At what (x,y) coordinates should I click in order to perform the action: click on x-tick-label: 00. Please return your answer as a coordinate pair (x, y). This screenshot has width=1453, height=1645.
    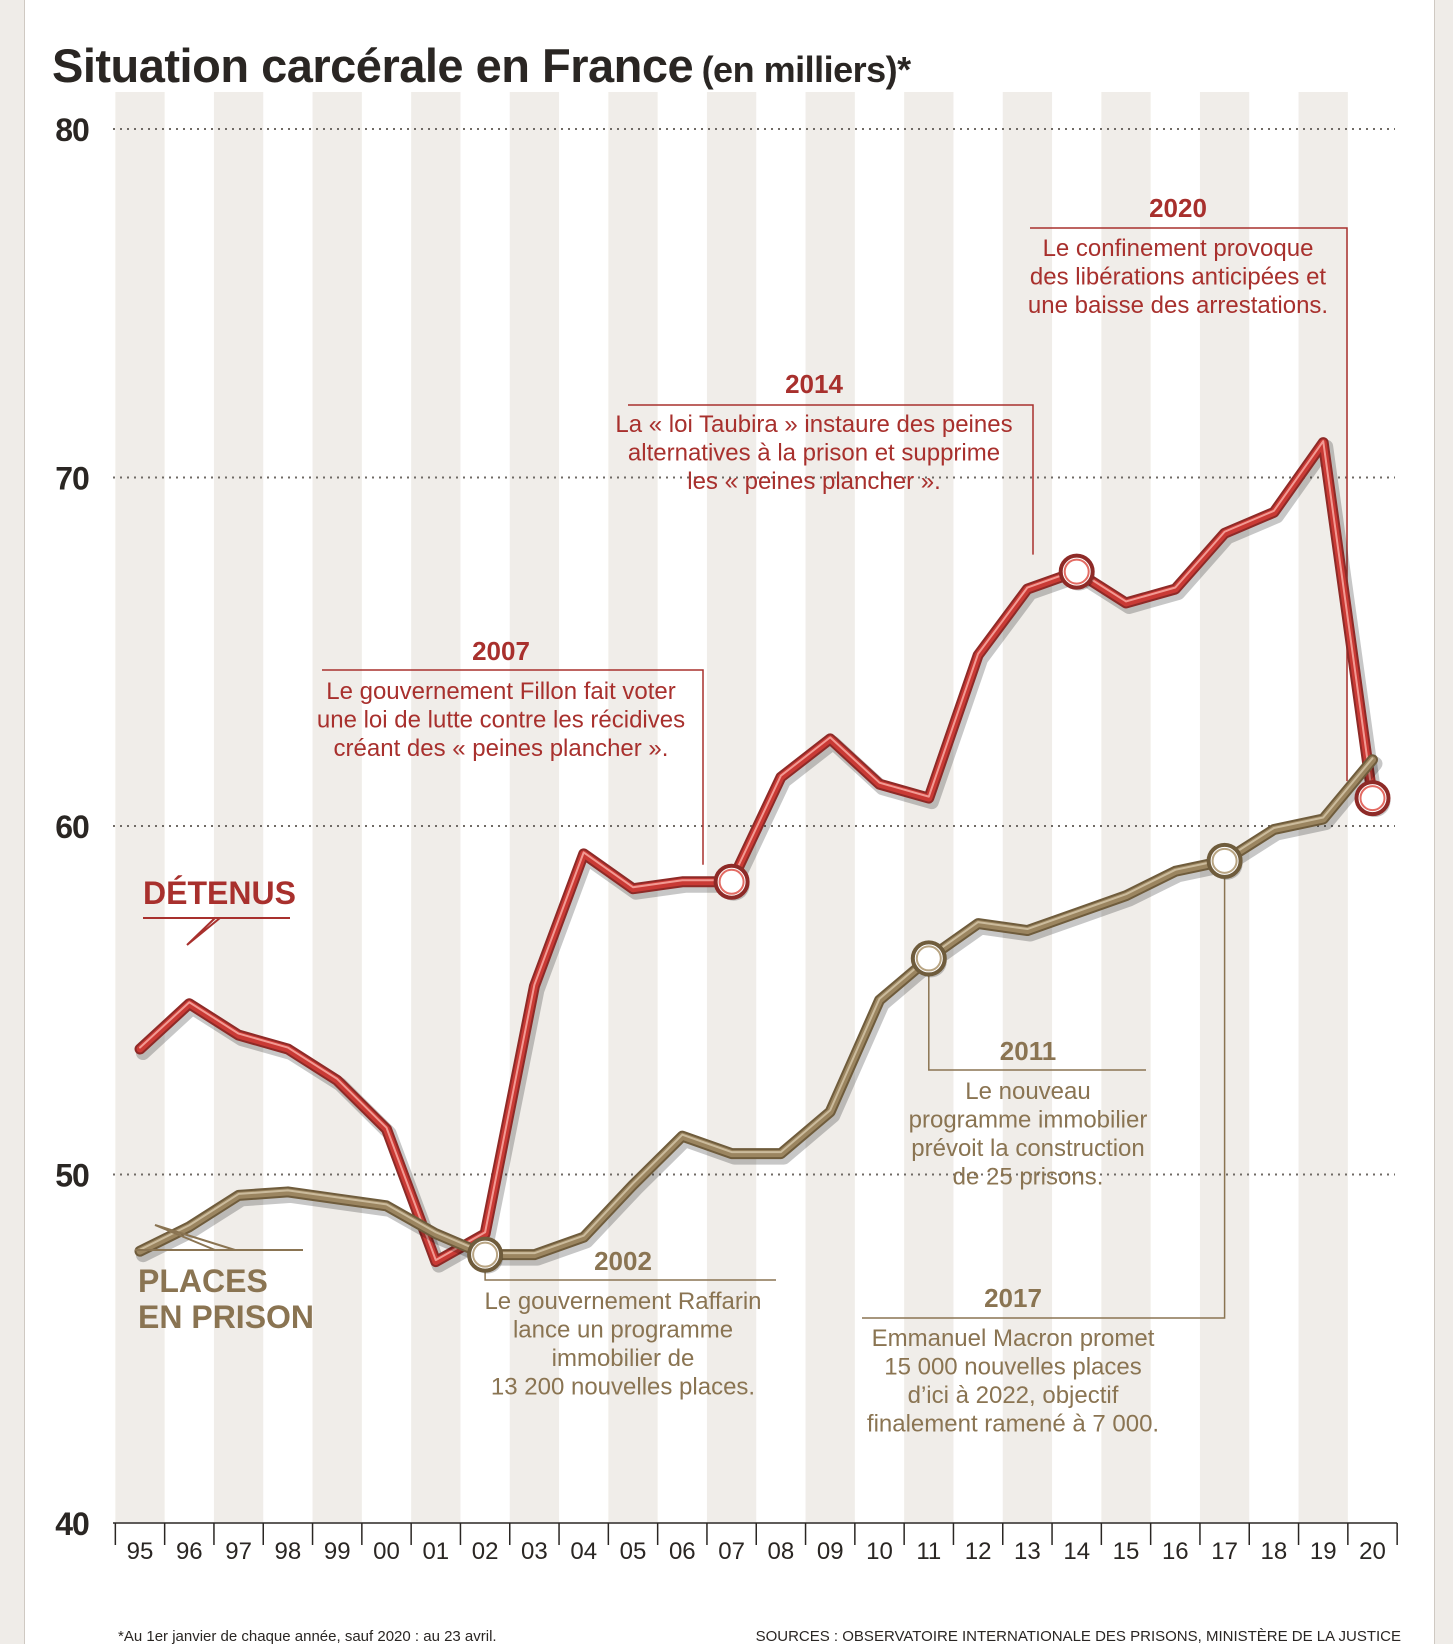
    Looking at the image, I should click on (386, 1551).